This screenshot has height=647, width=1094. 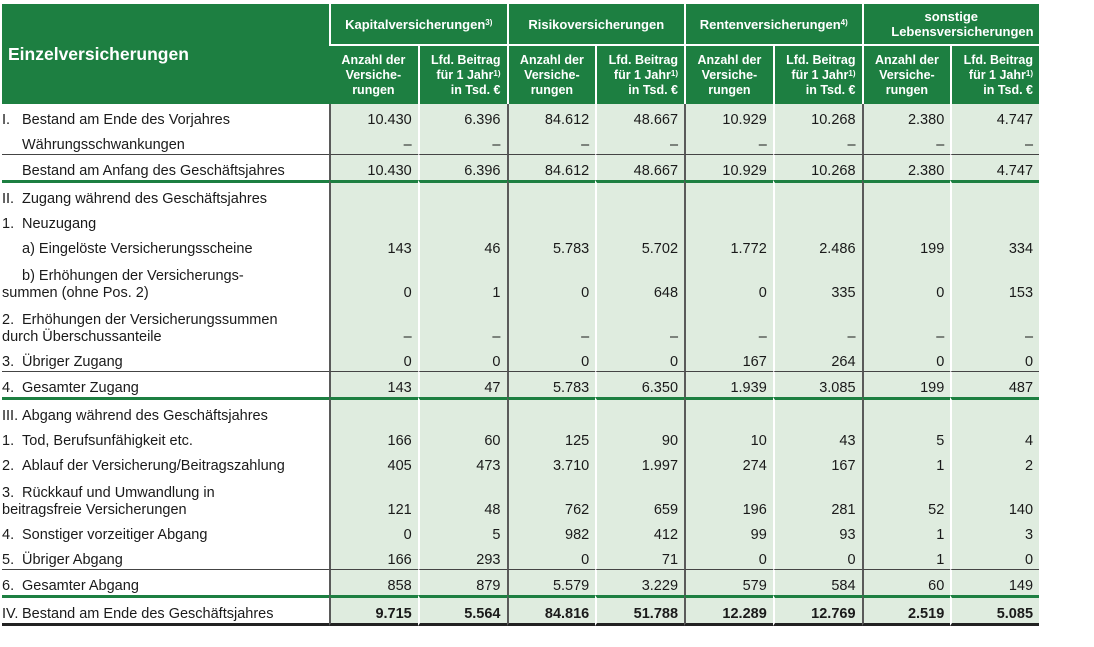 What do you see at coordinates (145, 416) in the screenshot?
I see `row-label: Abgang während des Geschäftsjahres` at bounding box center [145, 416].